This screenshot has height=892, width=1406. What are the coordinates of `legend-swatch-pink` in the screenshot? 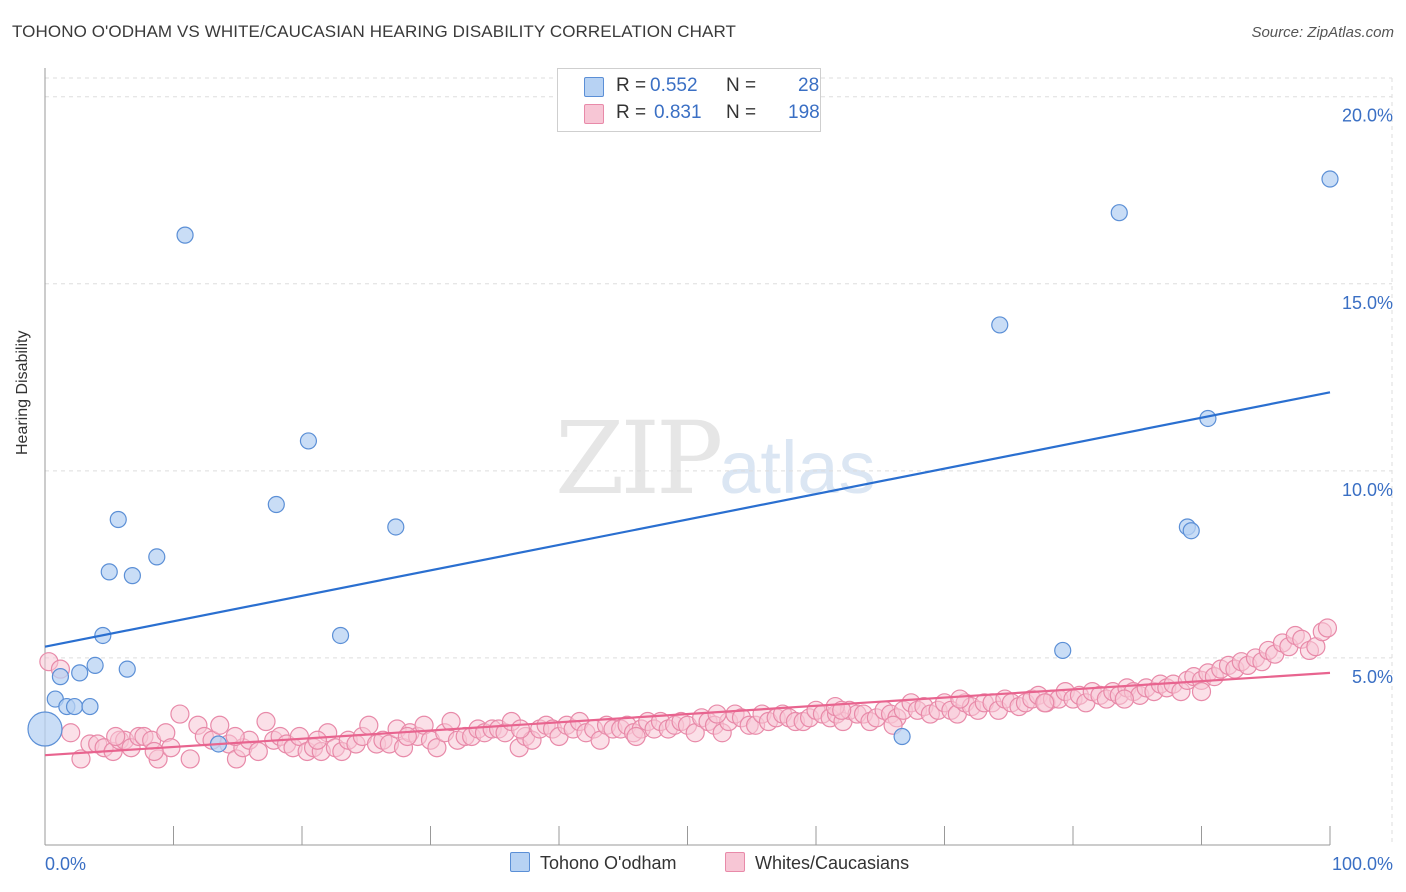 It's located at (594, 114).